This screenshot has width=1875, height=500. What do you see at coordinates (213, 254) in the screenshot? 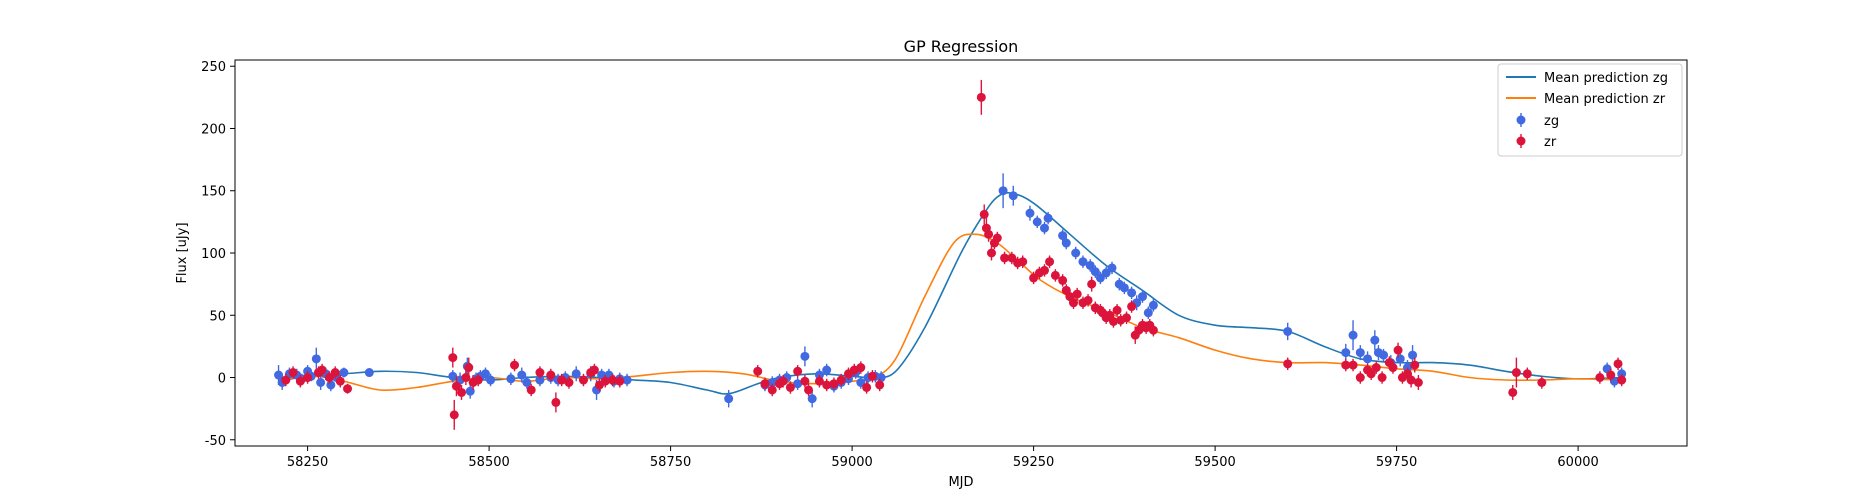
I see `y-tick-label: 100` at bounding box center [213, 254].